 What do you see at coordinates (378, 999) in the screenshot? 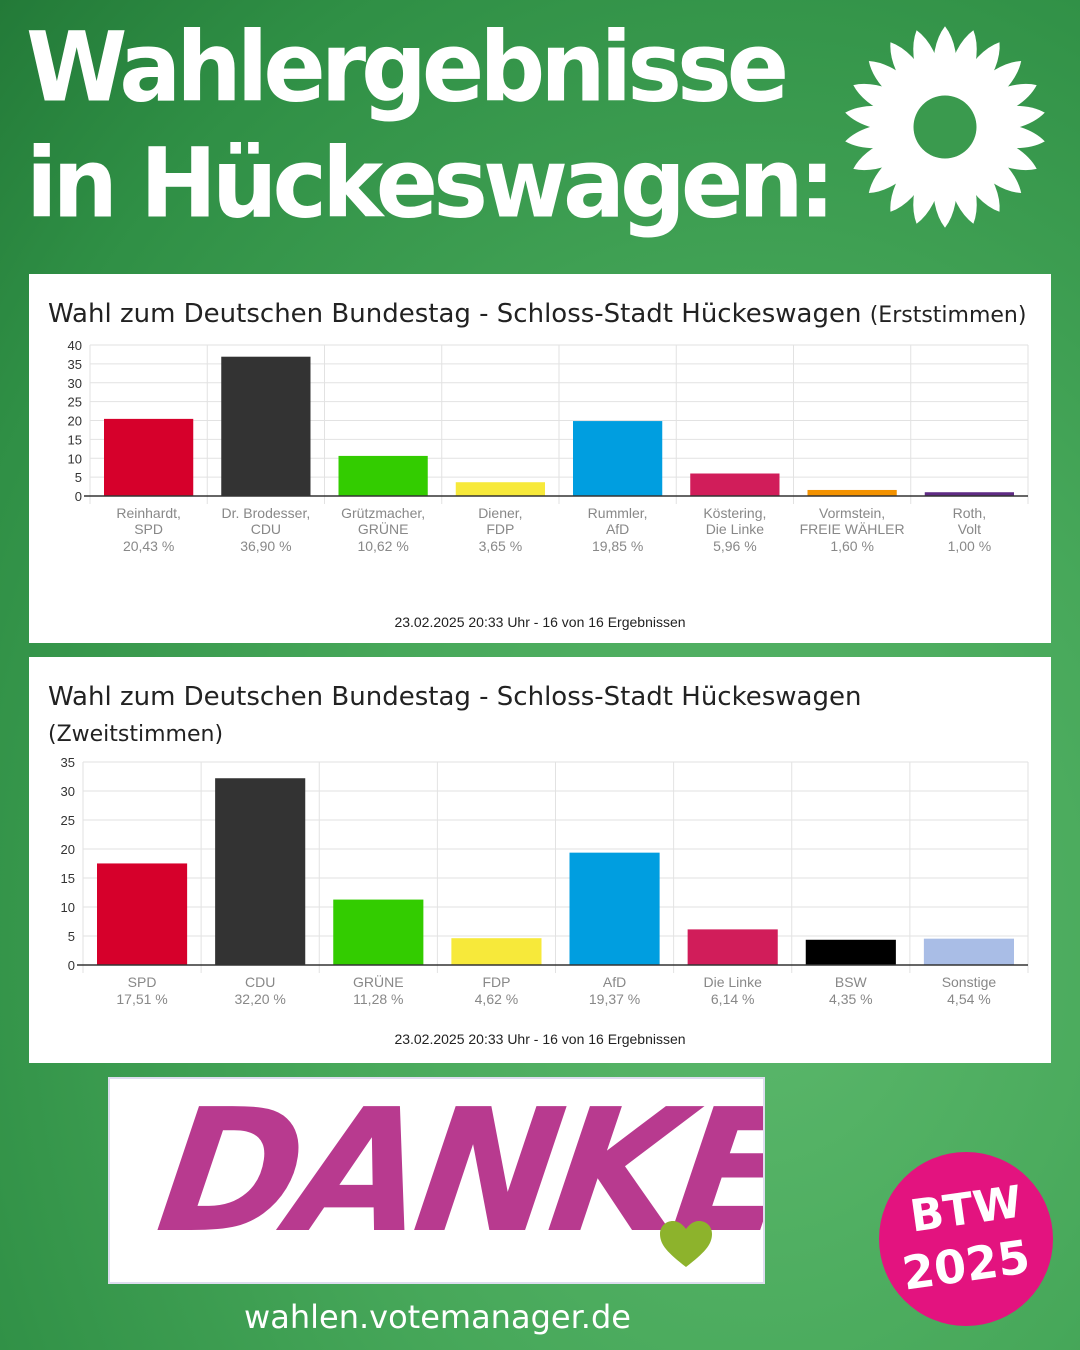
I see `data-label: 11,28 %` at bounding box center [378, 999].